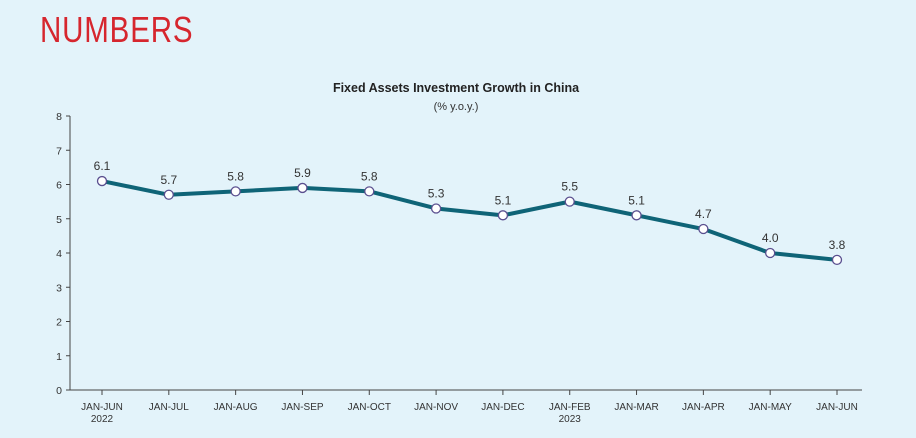 Image resolution: width=916 pixels, height=438 pixels. I want to click on y-tick-label: 0, so click(59, 391).